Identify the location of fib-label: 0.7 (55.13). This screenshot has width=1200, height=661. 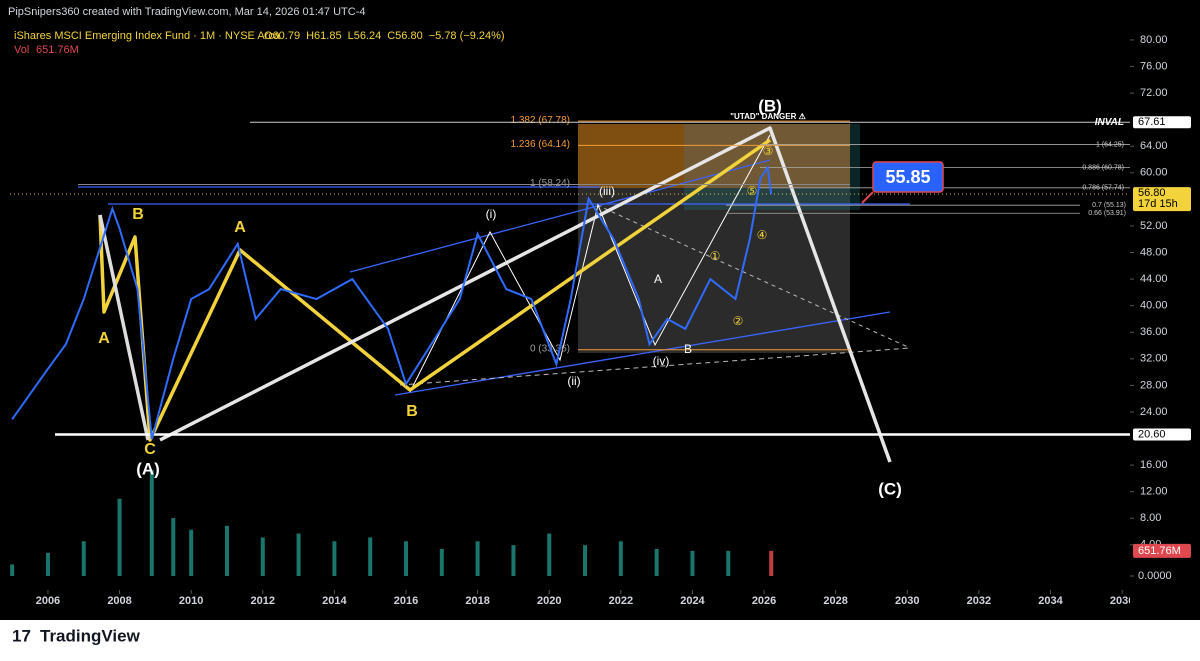
(1109, 205).